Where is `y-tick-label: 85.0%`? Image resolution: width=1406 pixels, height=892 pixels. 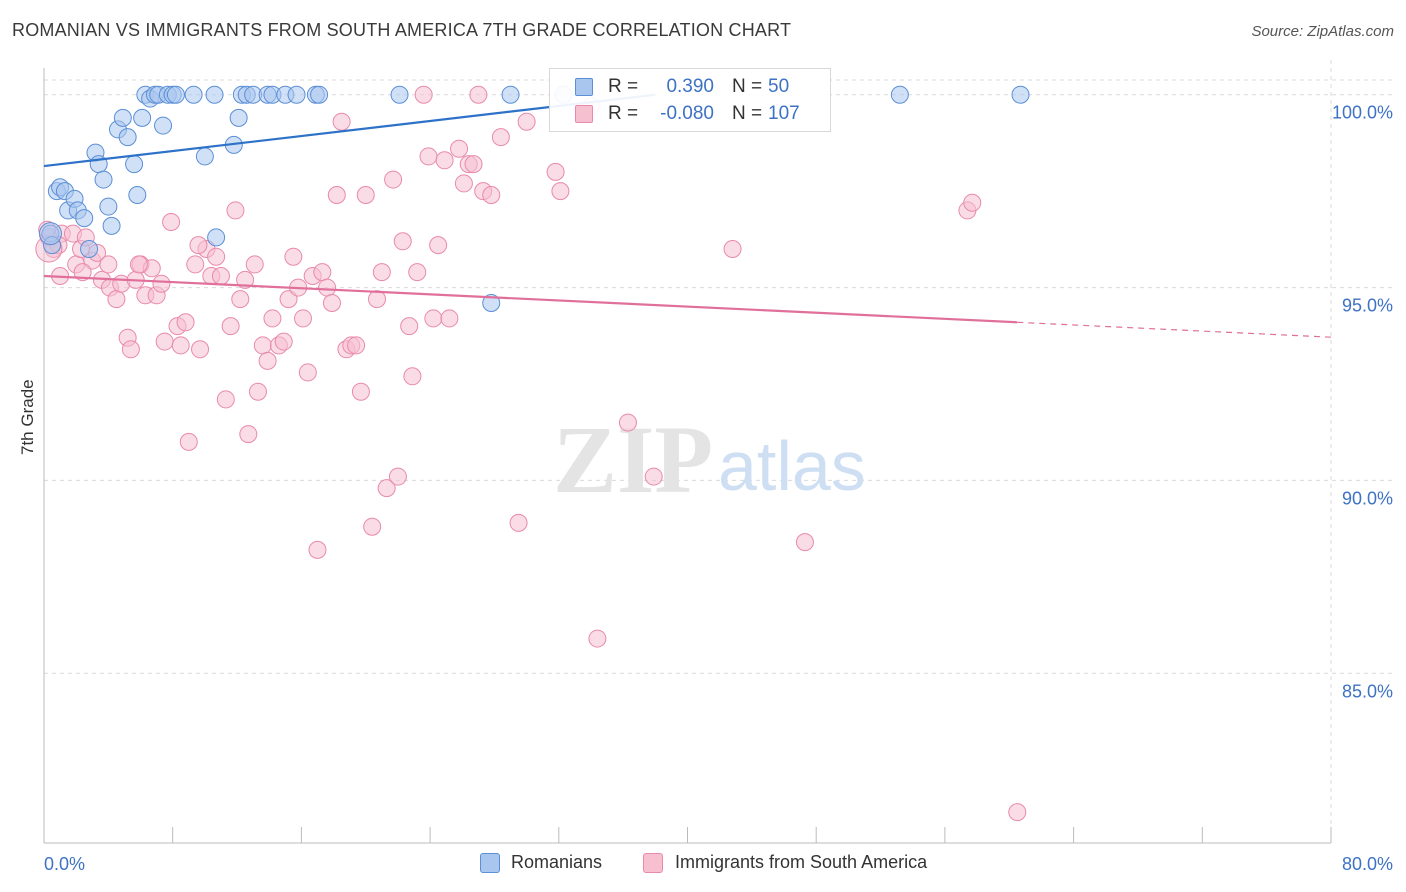 y-tick-label: 85.0% is located at coordinates (1367, 691).